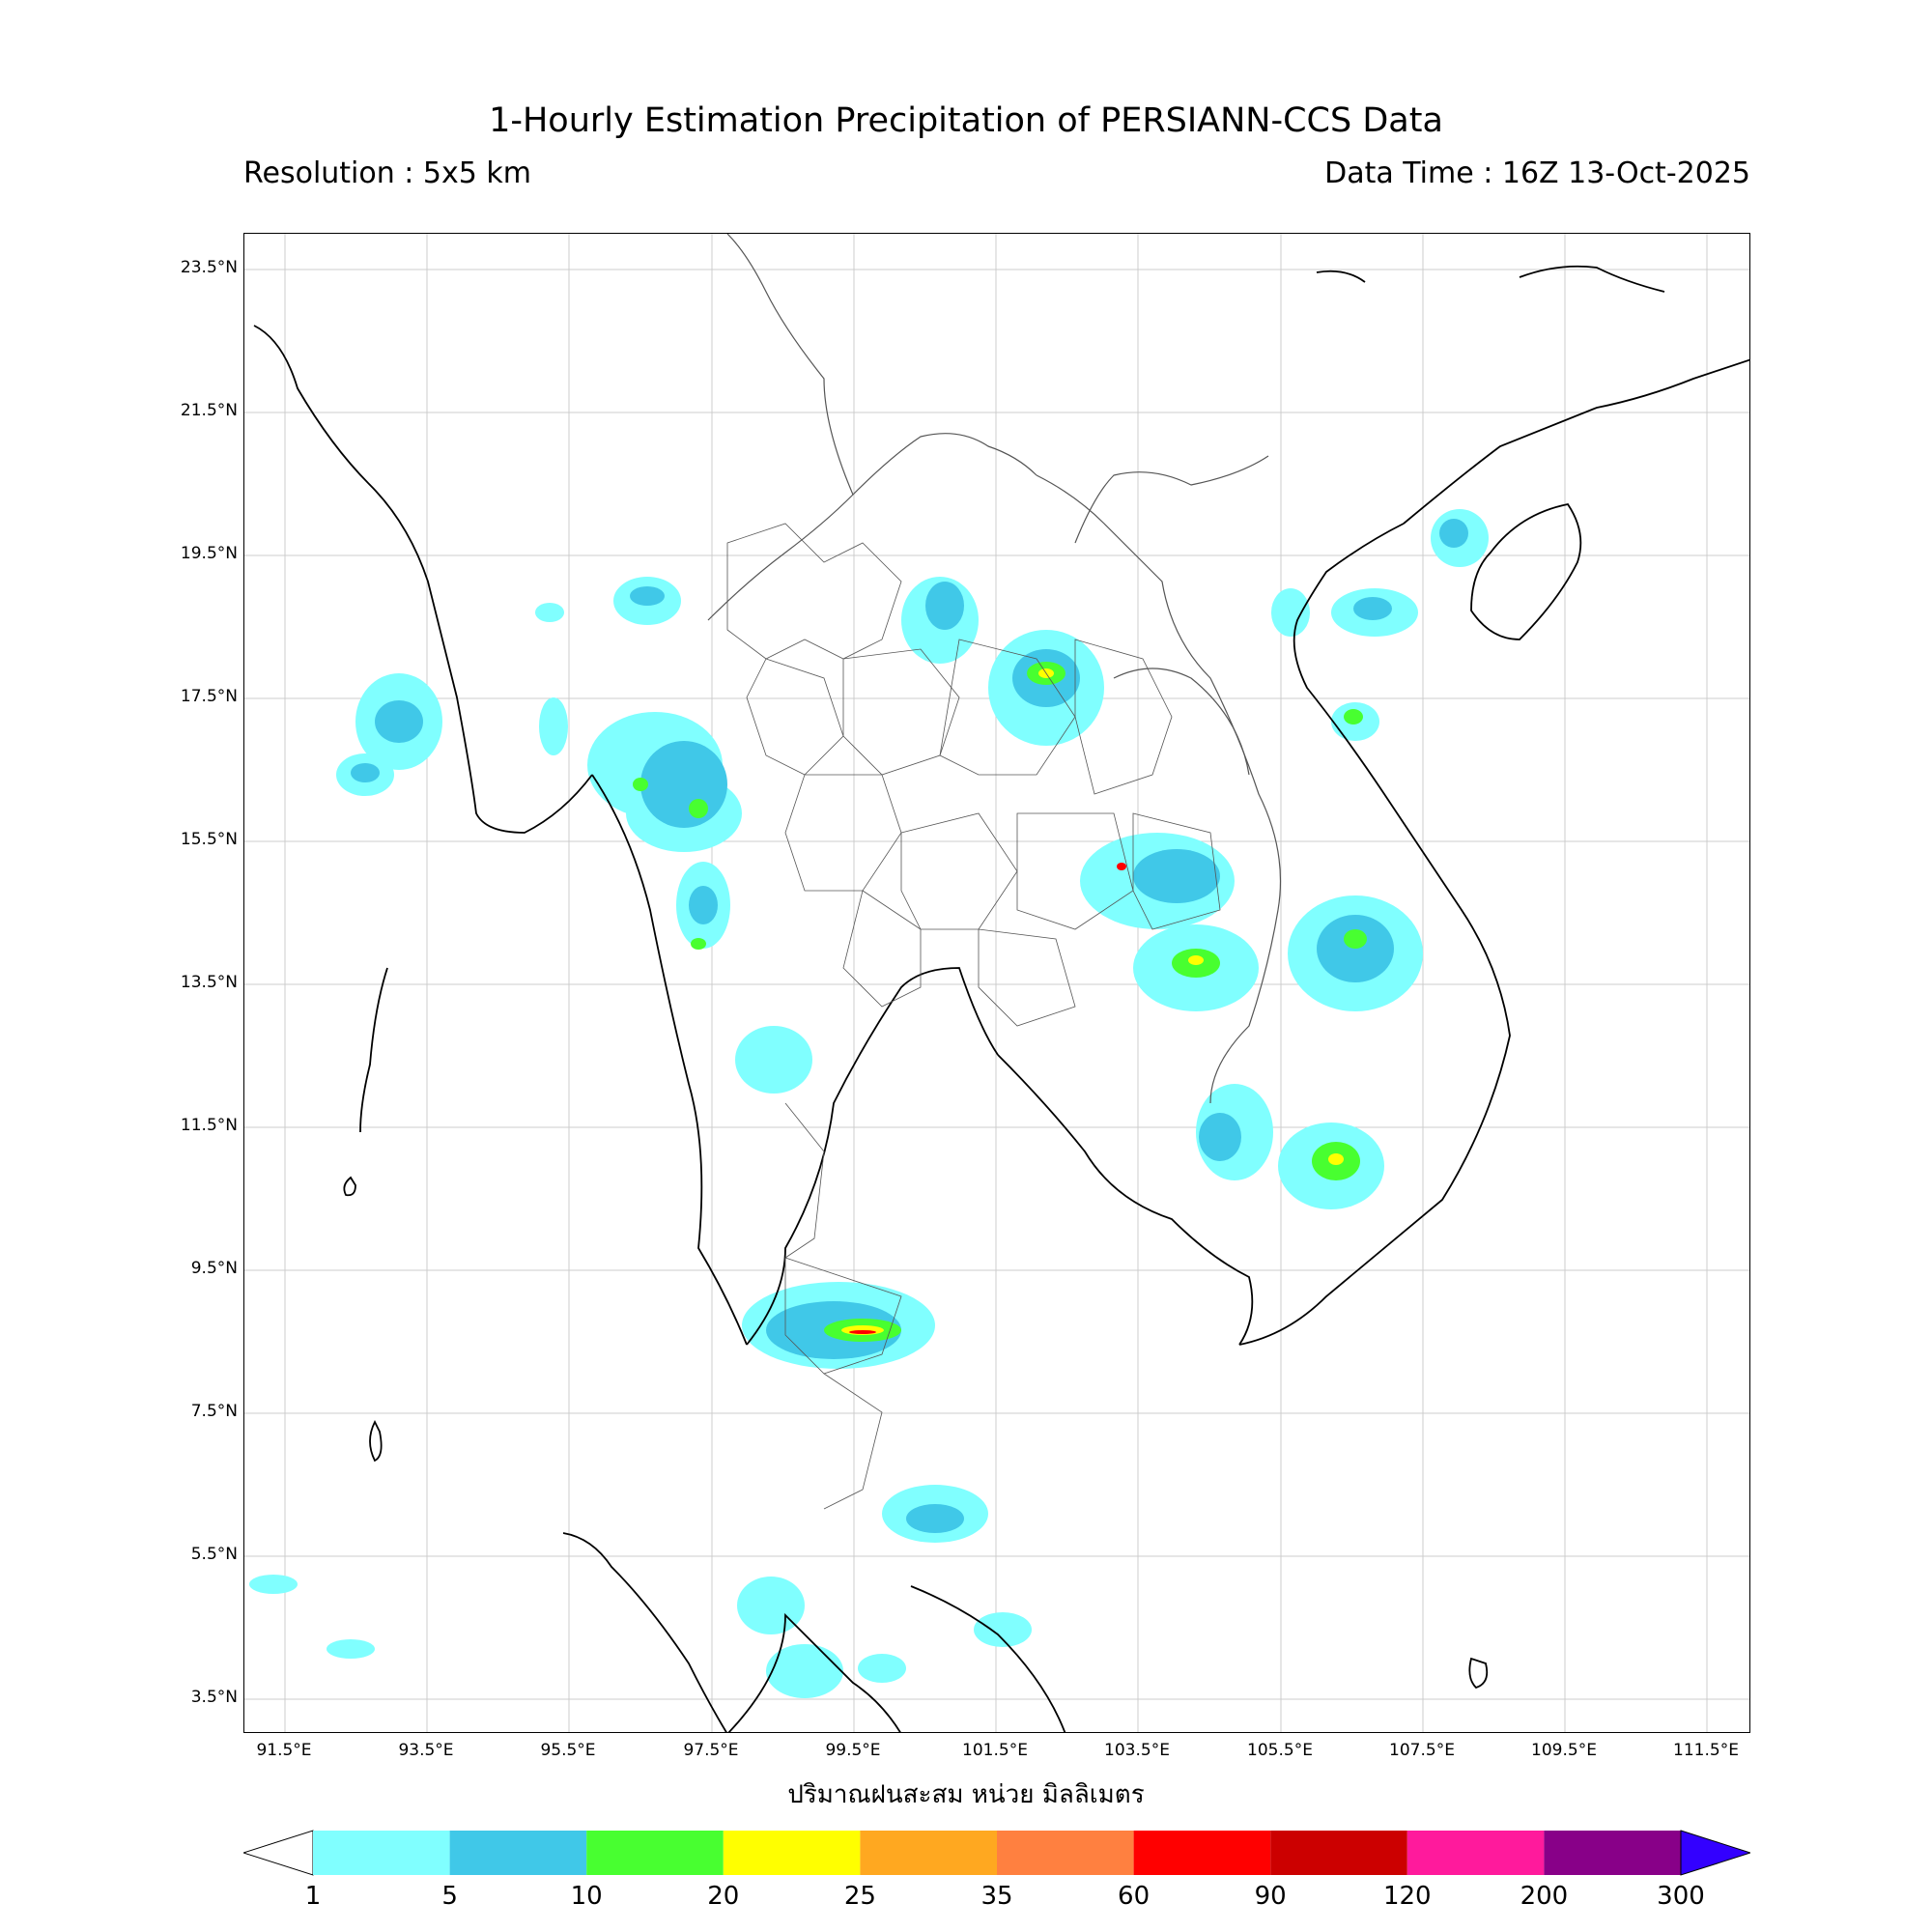 Image resolution: width=1932 pixels, height=1932 pixels. Describe the element at coordinates (995, 1750) in the screenshot. I see `lon-label: 101.5°E` at that location.